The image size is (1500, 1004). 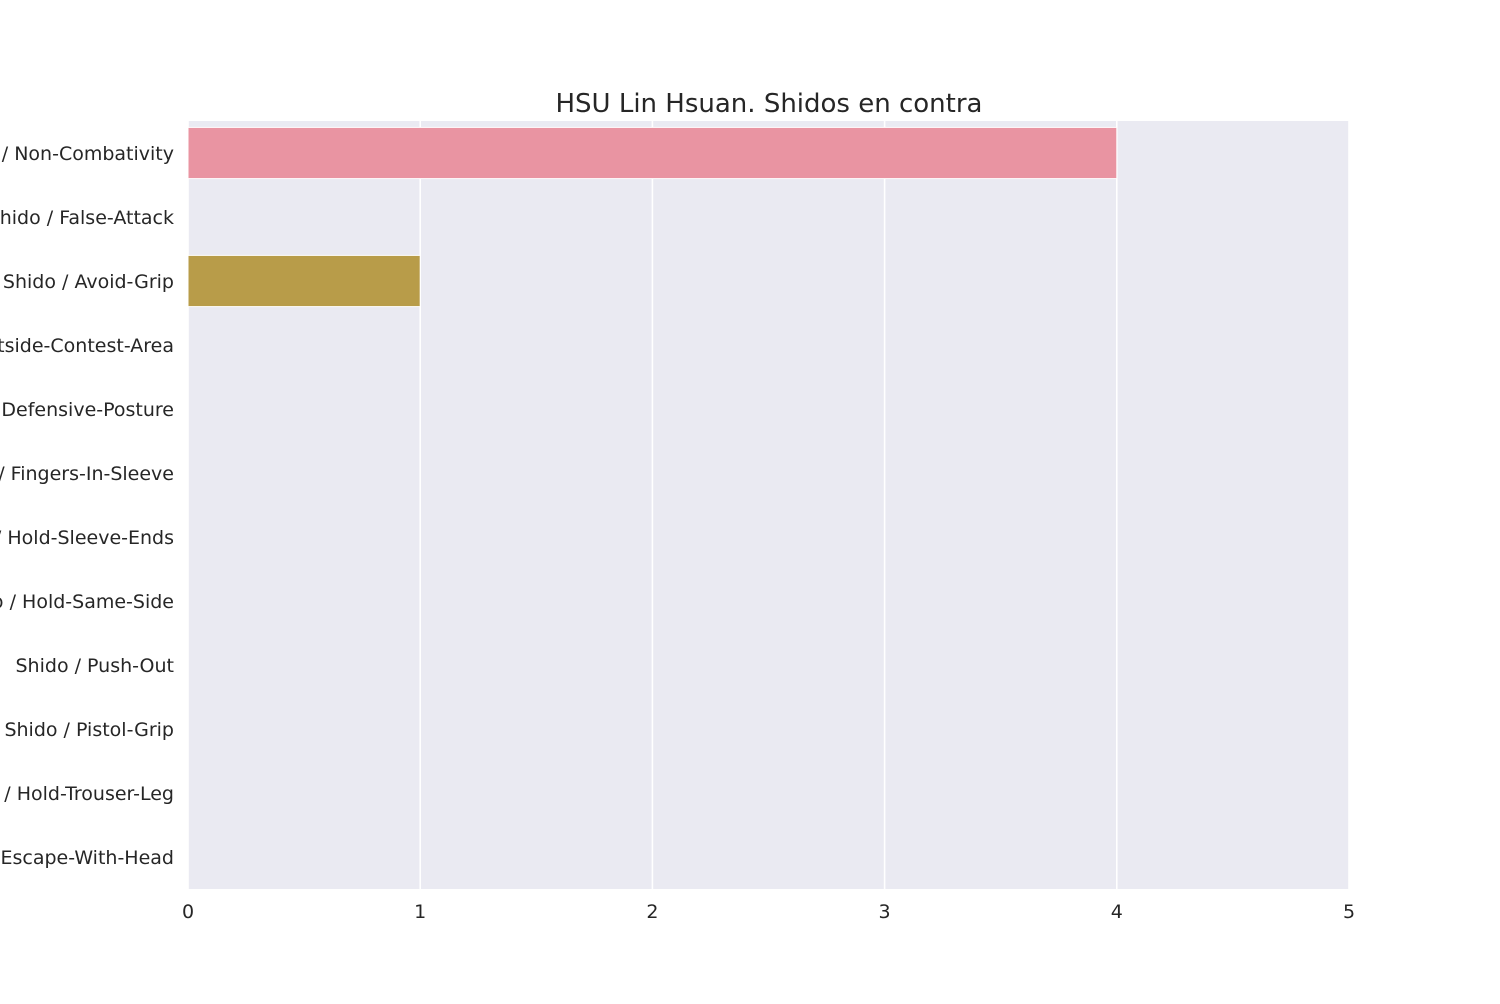 I want to click on y-tick-label: Shido / Non-Combativity, so click(x=87, y=154).